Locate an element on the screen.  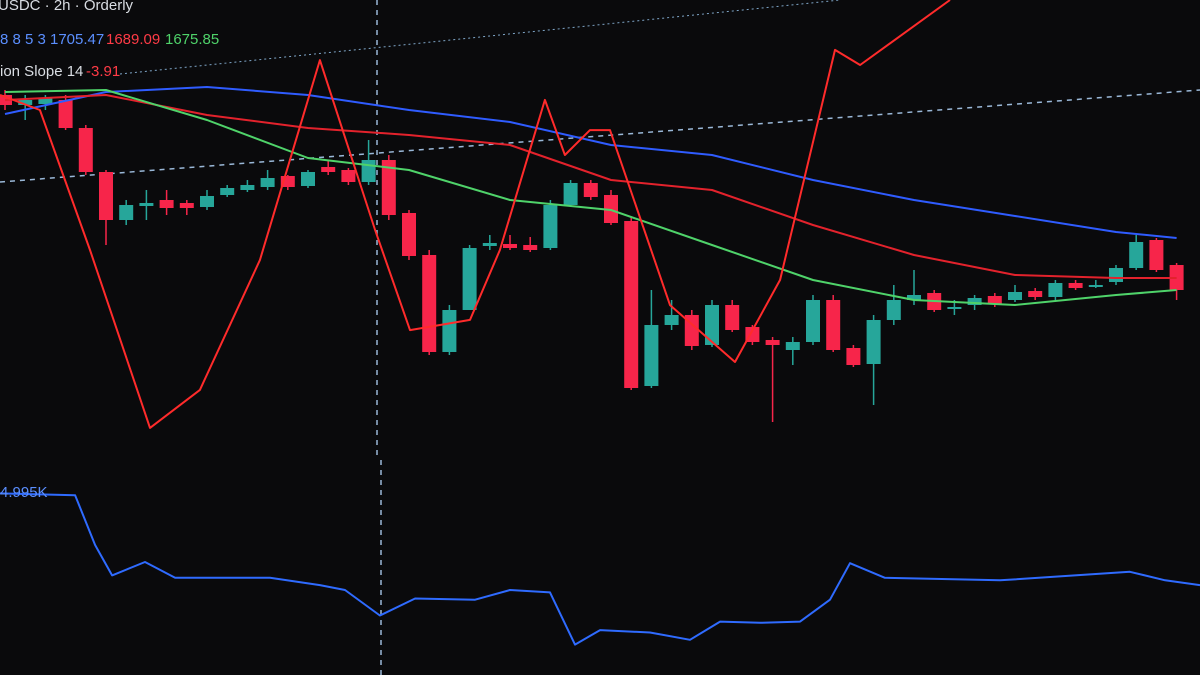
legend-prefix: 8 8 5 3 is located at coordinates (23, 39).